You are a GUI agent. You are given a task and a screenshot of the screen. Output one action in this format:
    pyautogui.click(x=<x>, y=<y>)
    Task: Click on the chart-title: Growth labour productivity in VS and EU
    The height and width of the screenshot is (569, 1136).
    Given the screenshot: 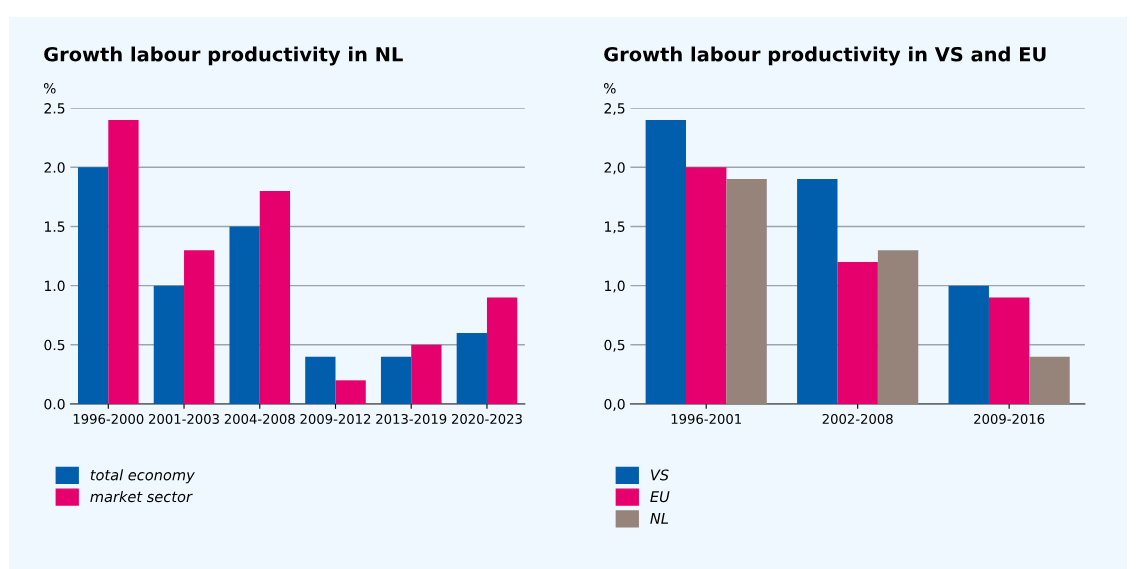 What is the action you would take?
    pyautogui.click(x=825, y=56)
    